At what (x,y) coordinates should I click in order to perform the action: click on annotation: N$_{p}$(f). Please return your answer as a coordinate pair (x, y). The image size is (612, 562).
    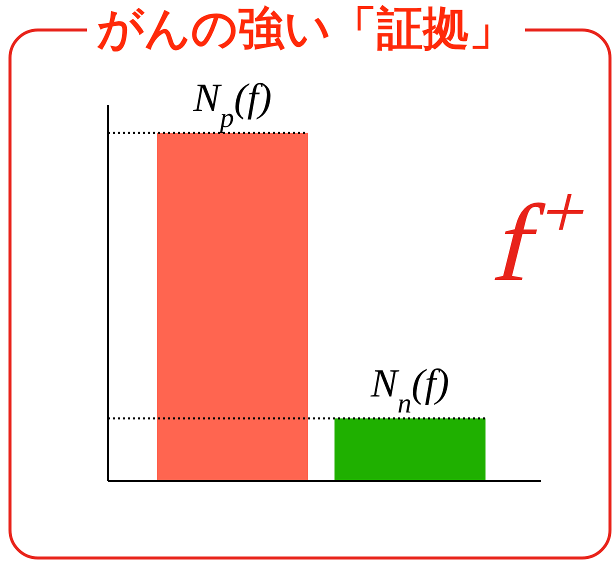
    Looking at the image, I should click on (232, 104).